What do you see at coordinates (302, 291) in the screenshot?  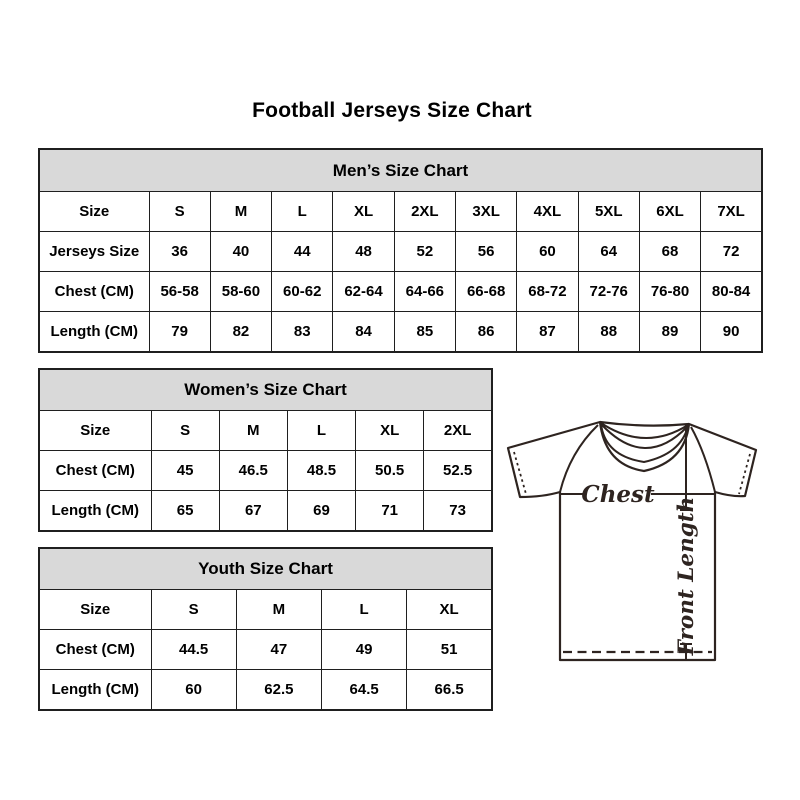 I see `value-cell: 60-62` at bounding box center [302, 291].